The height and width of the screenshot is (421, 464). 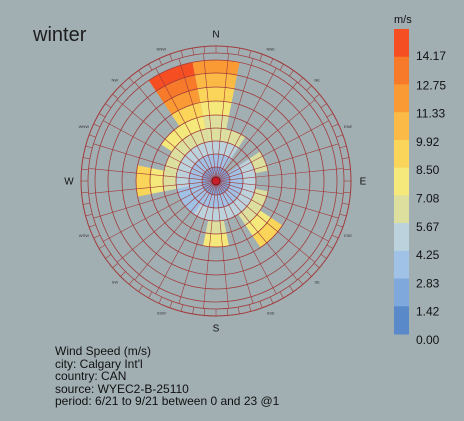 What do you see at coordinates (428, 283) in the screenshot?
I see `colorbar-tick-label: 2.83` at bounding box center [428, 283].